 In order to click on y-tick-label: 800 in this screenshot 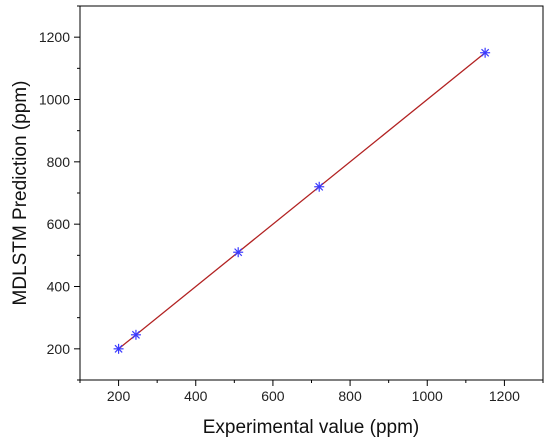, I will do `click(59, 162)`.